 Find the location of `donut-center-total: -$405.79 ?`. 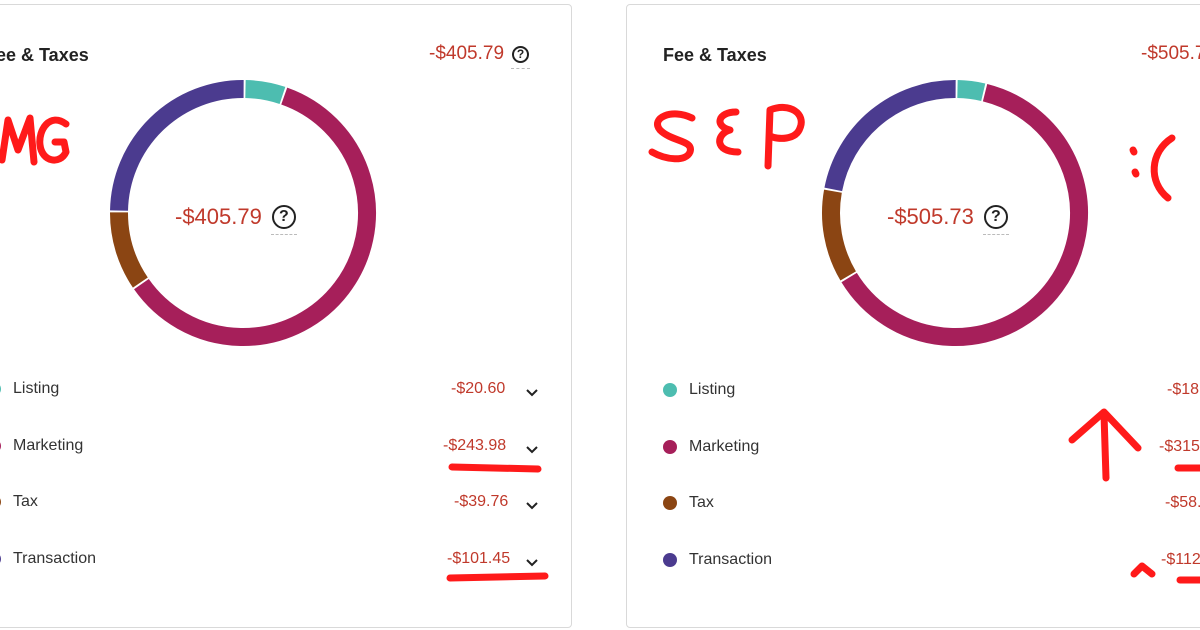

donut-center-total: -$405.79 ? is located at coordinates (236, 219).